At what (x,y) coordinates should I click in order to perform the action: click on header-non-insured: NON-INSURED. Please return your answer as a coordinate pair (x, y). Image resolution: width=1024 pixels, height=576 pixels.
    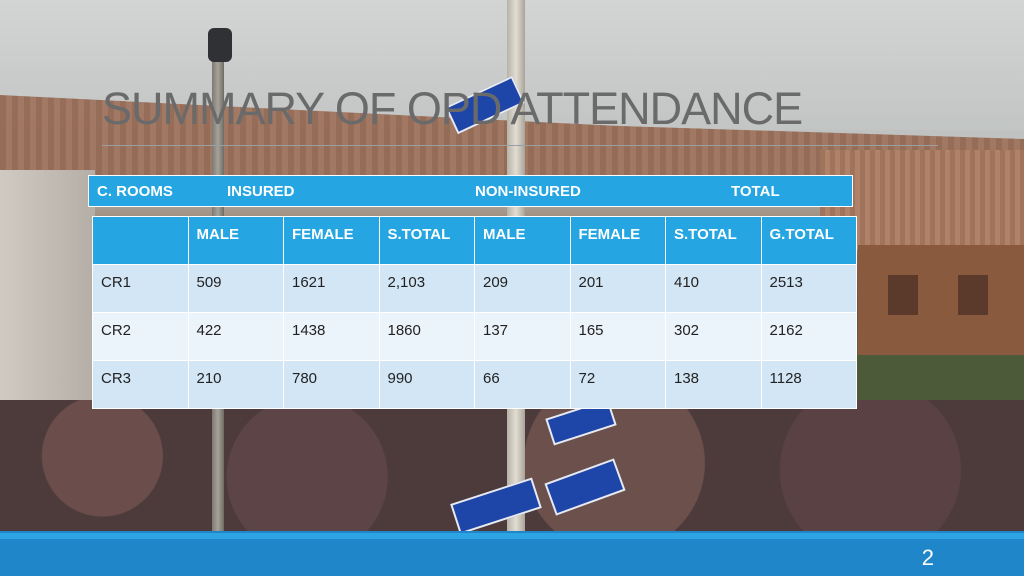
    Looking at the image, I should click on (528, 191).